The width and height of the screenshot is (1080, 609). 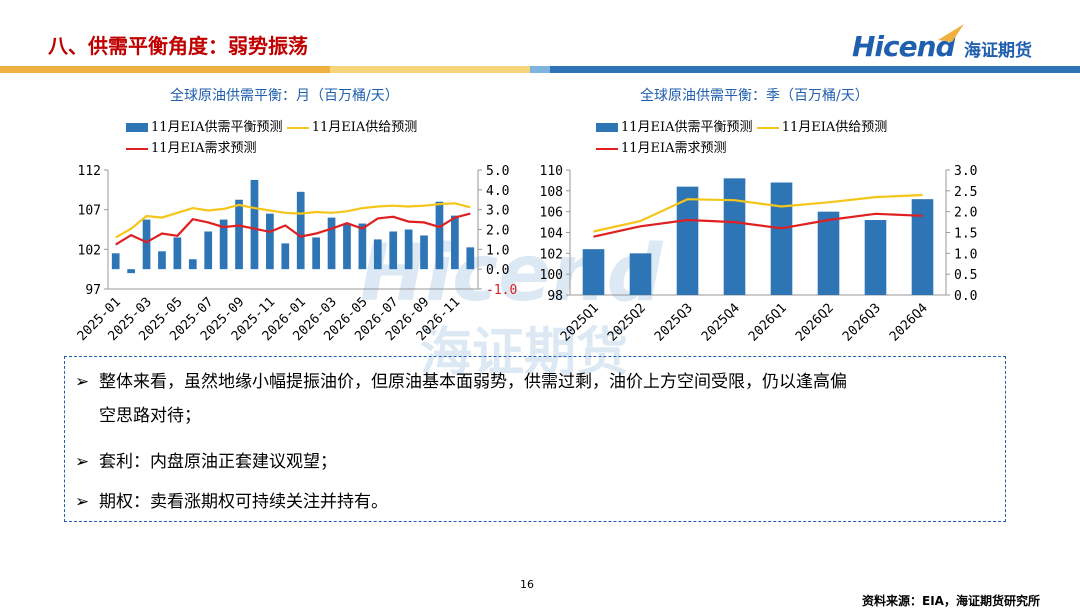 I want to click on chart1-legend-row2: 11月EIA需求预测, so click(x=191, y=146).